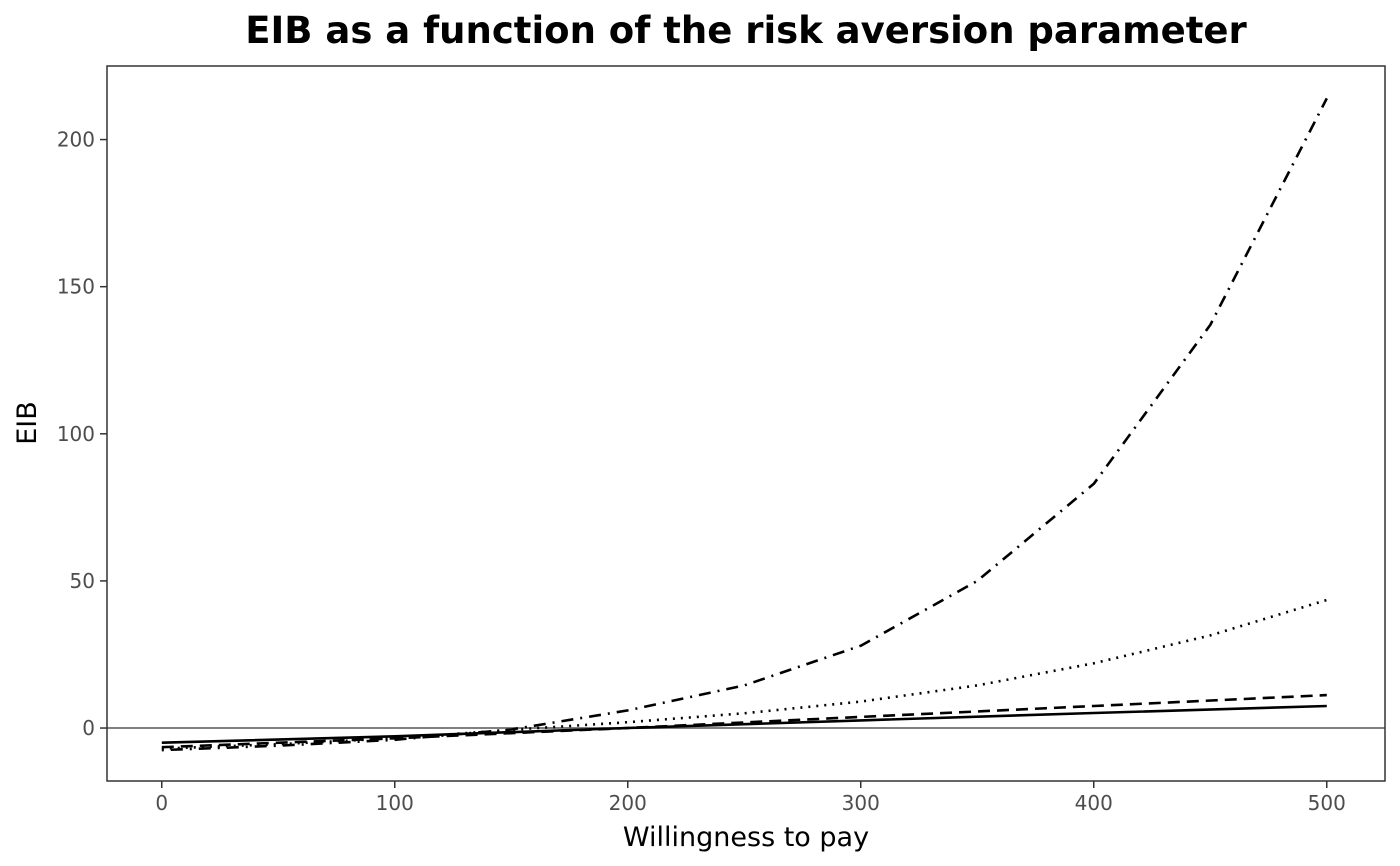 Image resolution: width=1400 pixels, height=866 pixels. I want to click on y-tick-label: 200, so click(76, 140).